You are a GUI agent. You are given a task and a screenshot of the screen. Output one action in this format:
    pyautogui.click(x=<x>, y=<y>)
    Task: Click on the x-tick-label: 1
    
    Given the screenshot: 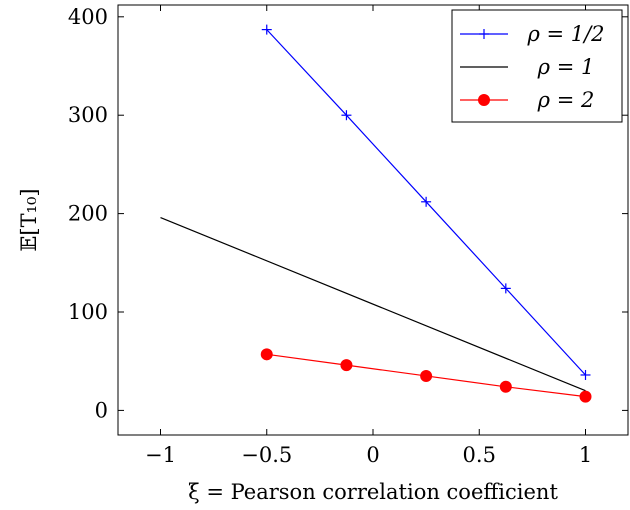 What is the action you would take?
    pyautogui.click(x=585, y=455)
    